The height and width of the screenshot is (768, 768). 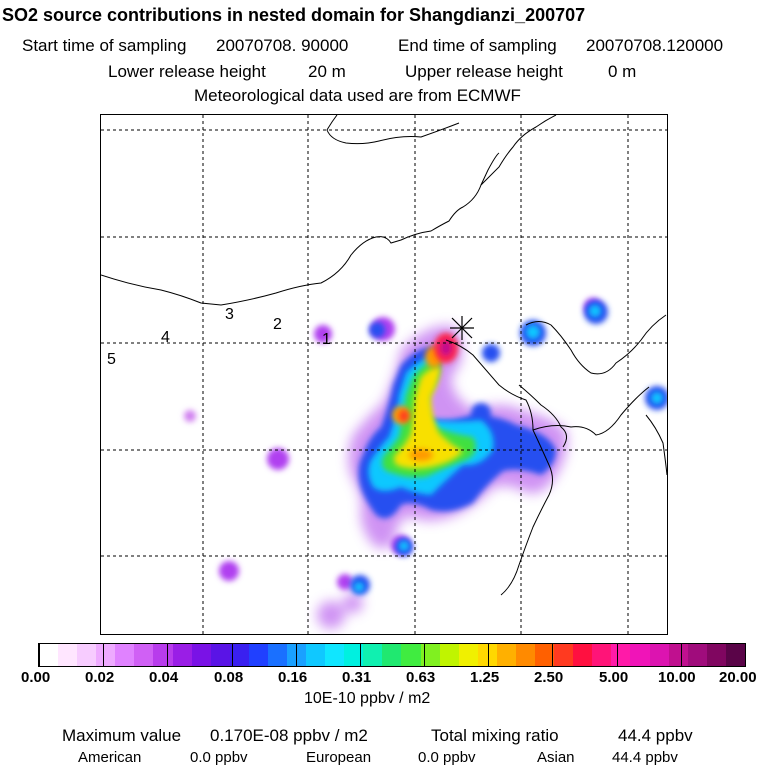 What do you see at coordinates (622, 71) in the screenshot?
I see `upper-height-value: 0 m` at bounding box center [622, 71].